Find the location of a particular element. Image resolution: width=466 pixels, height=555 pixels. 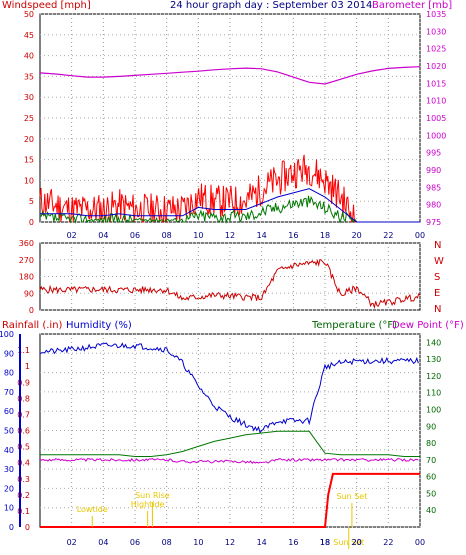

dewpoint-line is located at coordinates (229, 460).